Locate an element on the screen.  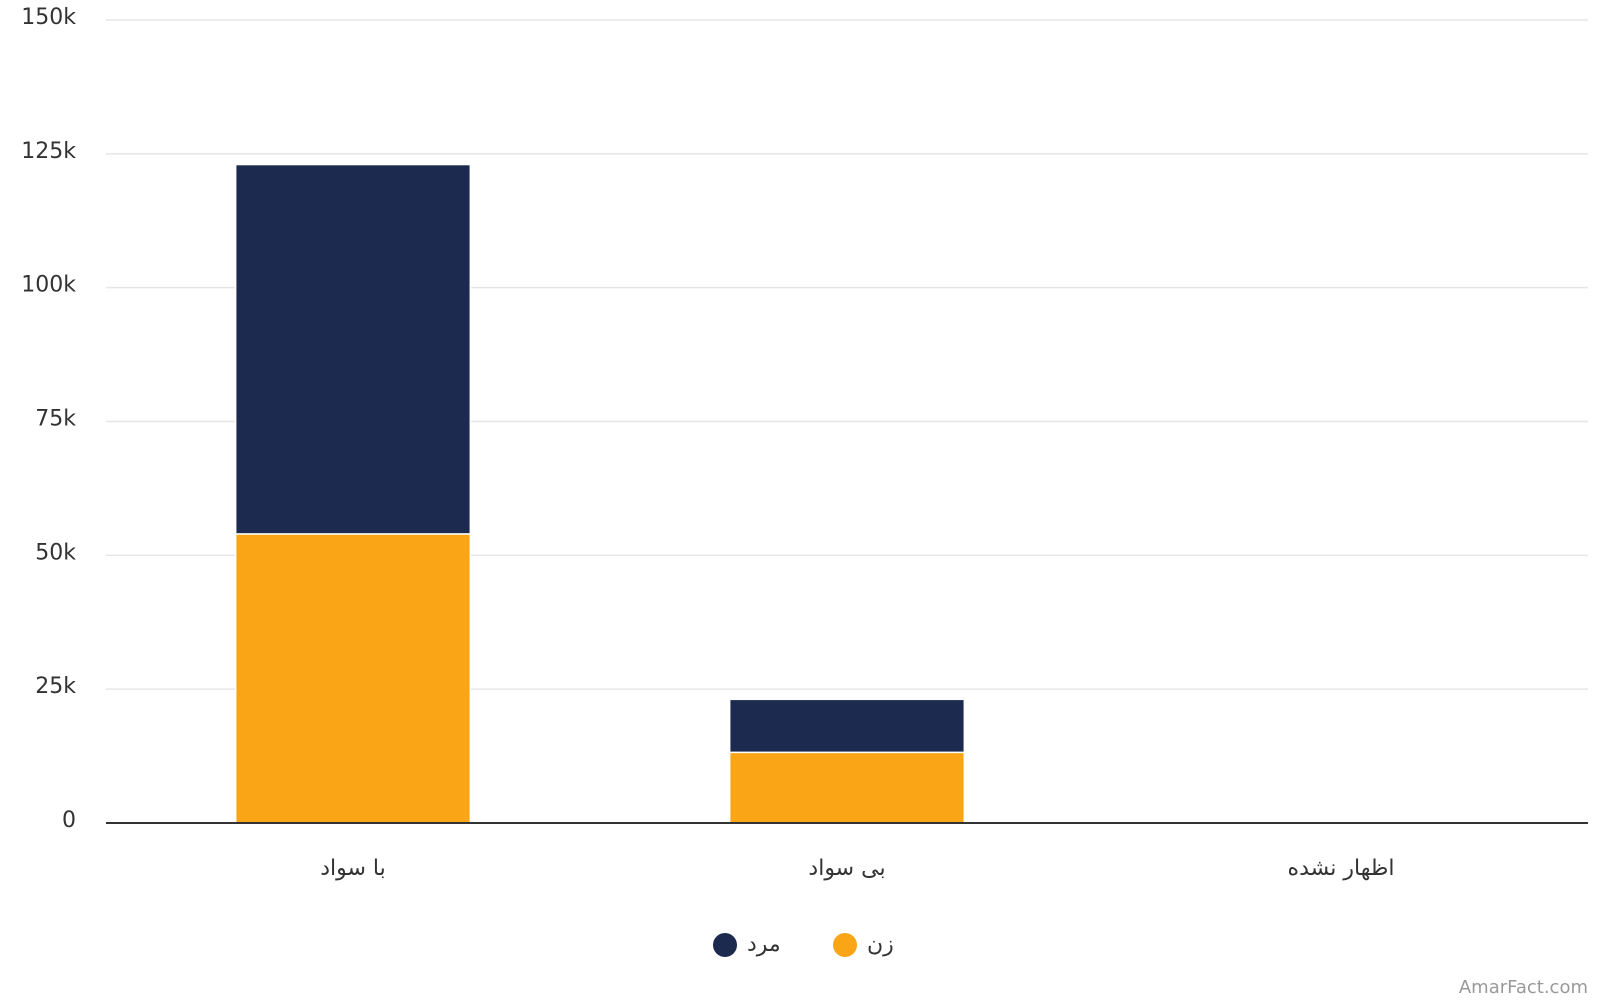
y-tick-label: 100k is located at coordinates (48, 285).